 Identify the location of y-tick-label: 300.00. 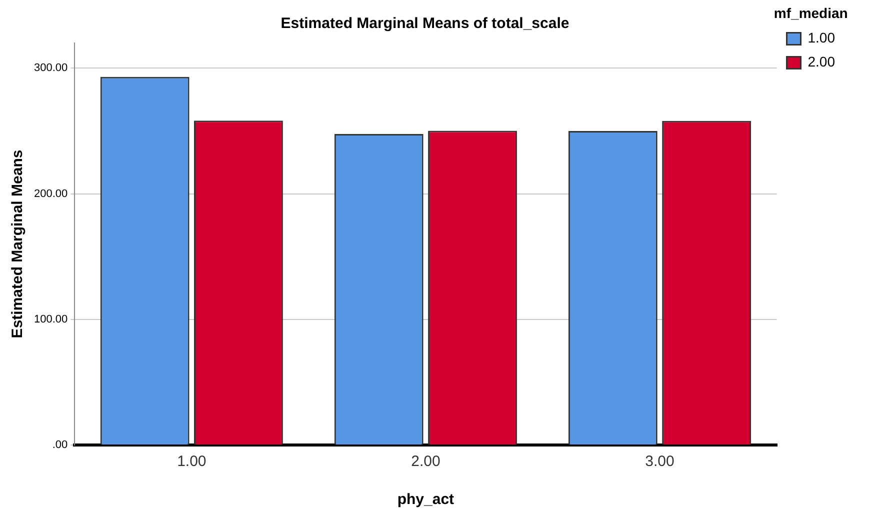
(51, 68).